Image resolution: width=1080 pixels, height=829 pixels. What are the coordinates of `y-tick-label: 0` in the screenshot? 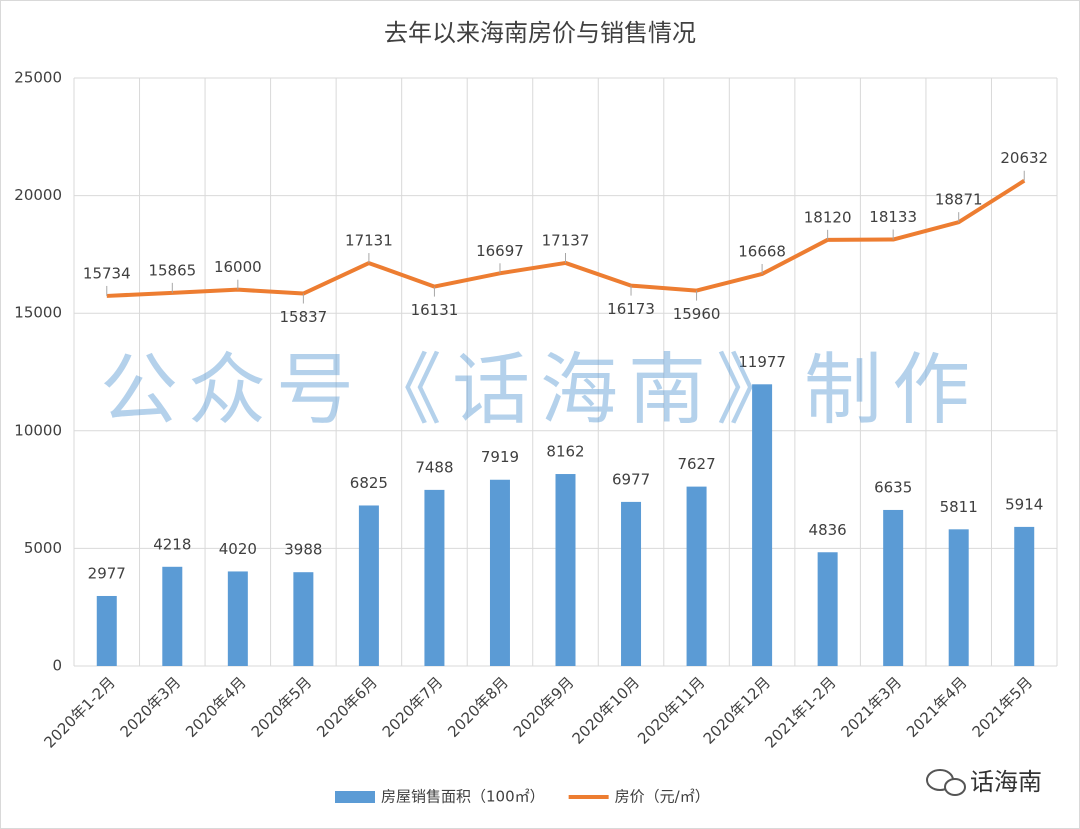 It's located at (57, 666).